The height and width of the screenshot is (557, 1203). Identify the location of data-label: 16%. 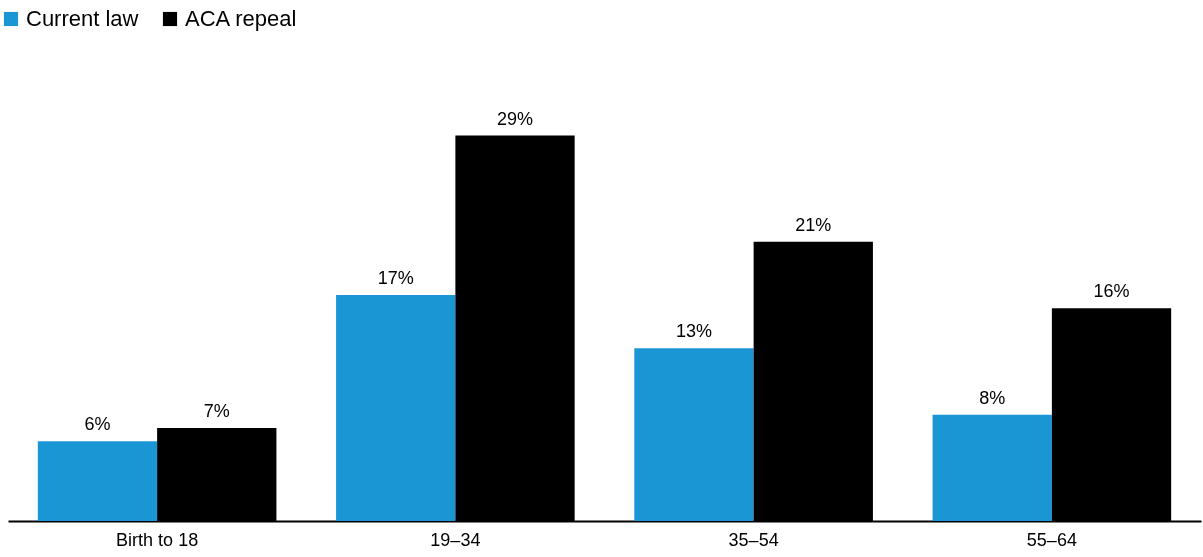
(1111, 291).